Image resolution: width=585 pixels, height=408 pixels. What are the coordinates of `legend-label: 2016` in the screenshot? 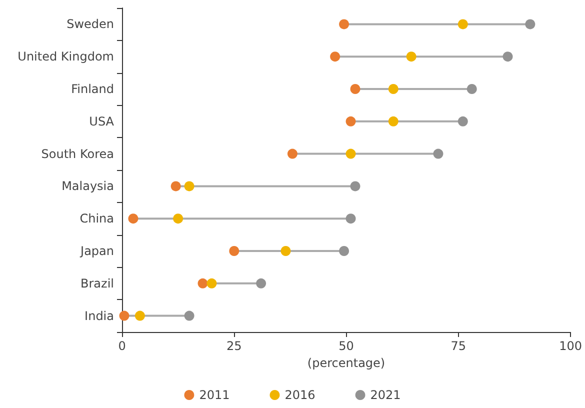 It's located at (300, 395).